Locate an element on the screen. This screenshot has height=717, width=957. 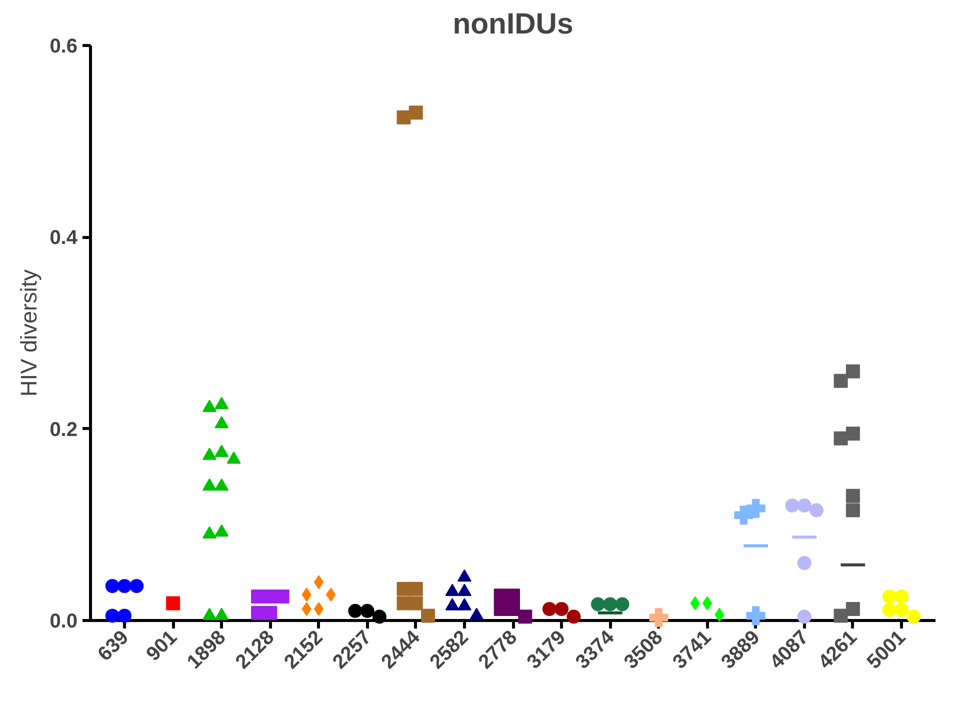
y-tick-label: 0.4 is located at coordinates (64, 238).